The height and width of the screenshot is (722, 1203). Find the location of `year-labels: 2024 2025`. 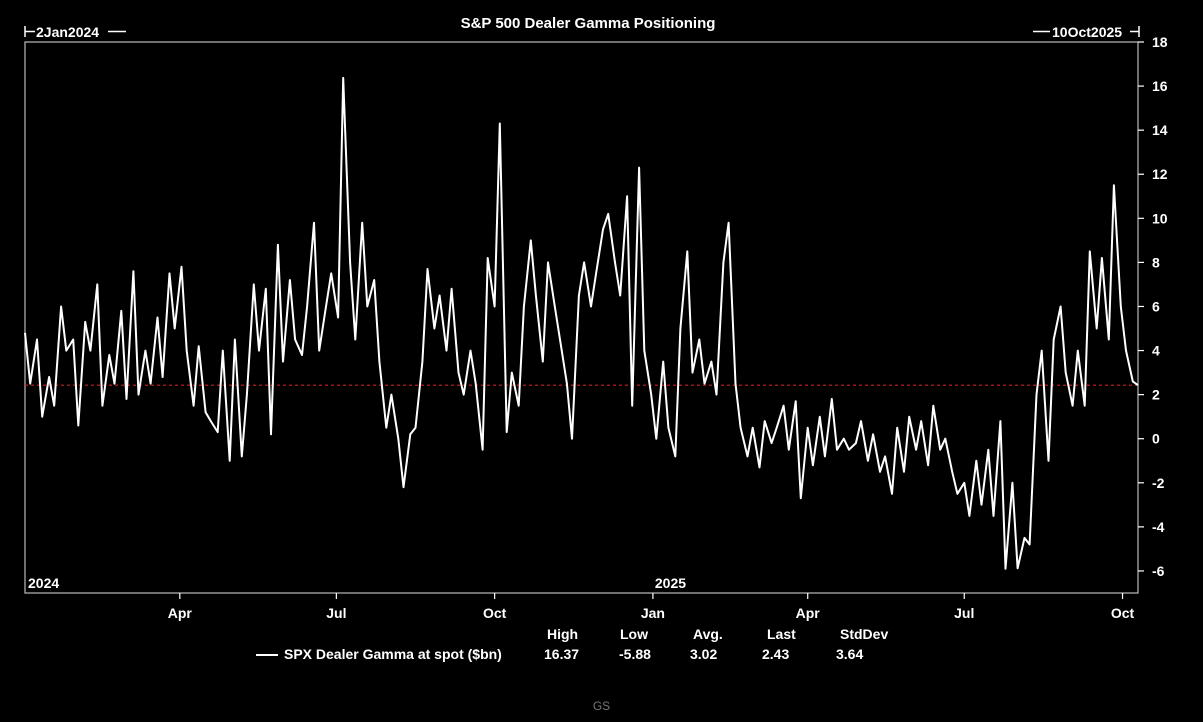

year-labels: 2024 2025 is located at coordinates (357, 583).